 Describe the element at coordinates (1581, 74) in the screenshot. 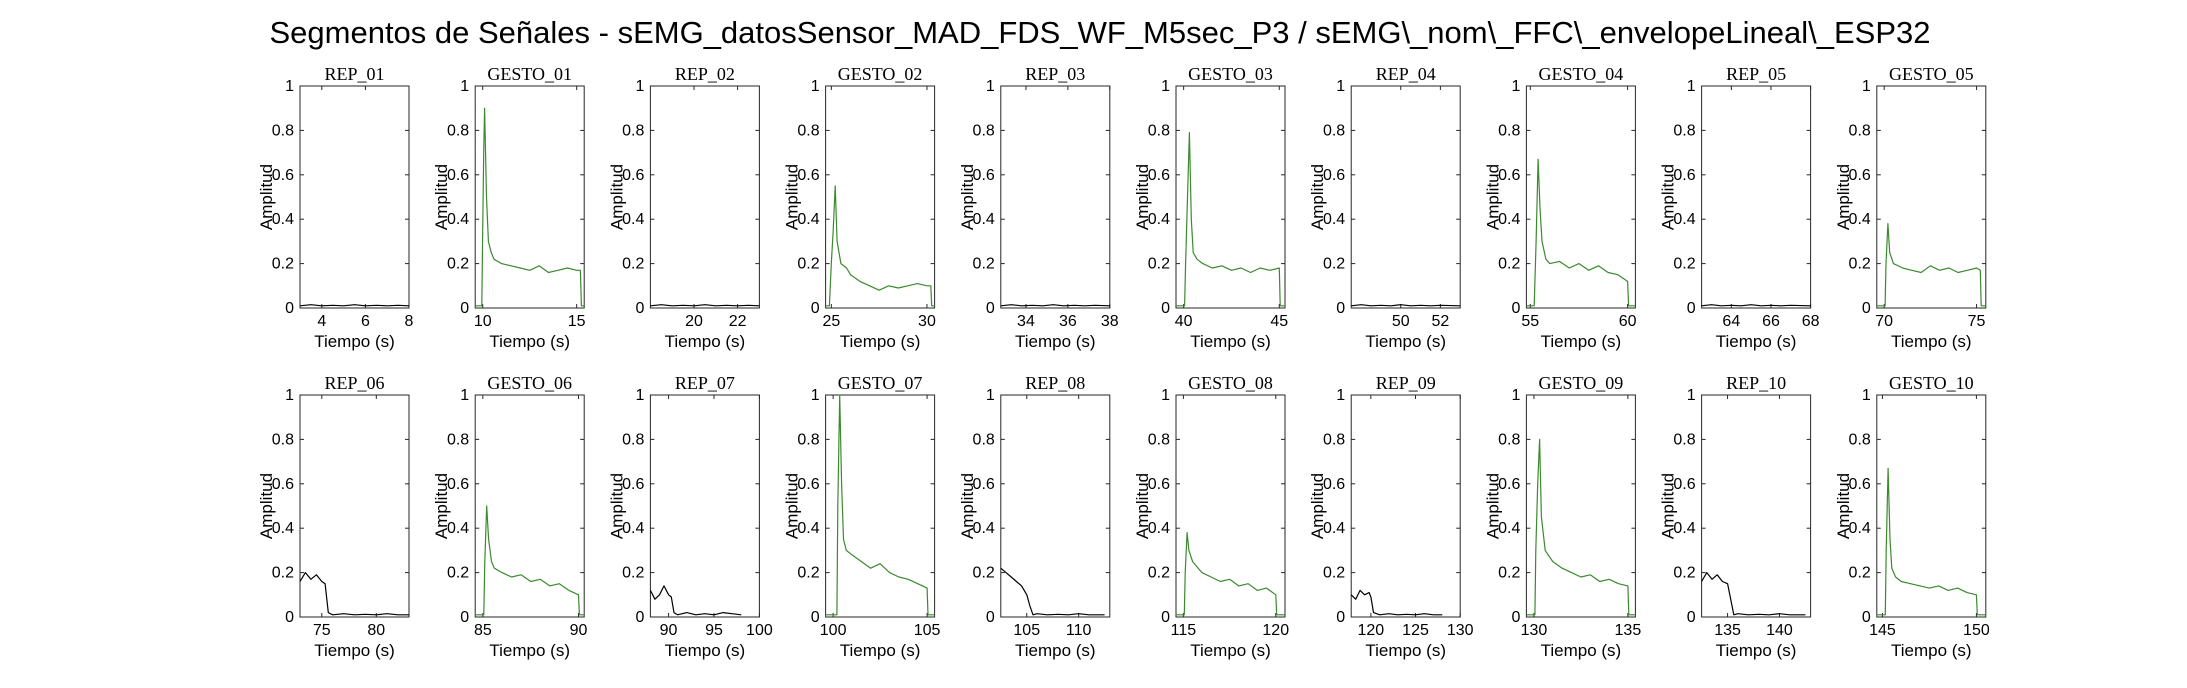

I see `subplot-title: GESTO_04` at that location.